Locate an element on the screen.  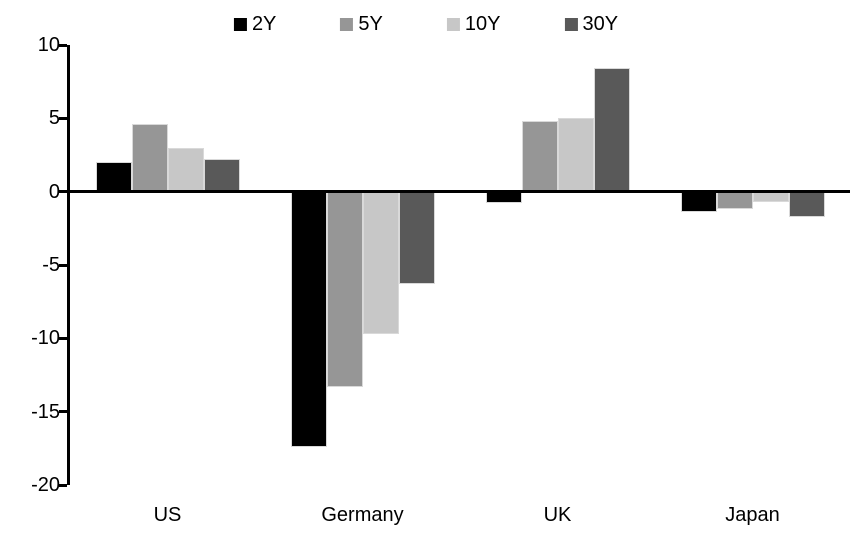
legend-item-10y: 10Y is located at coordinates (473, 24).